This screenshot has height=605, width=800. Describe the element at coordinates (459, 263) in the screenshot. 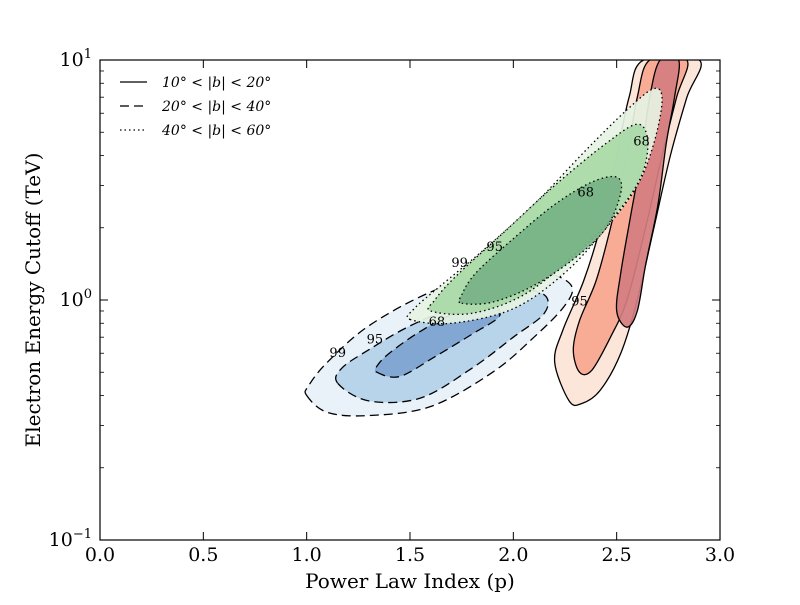

I see `contour-label-series3-99: 99` at that location.